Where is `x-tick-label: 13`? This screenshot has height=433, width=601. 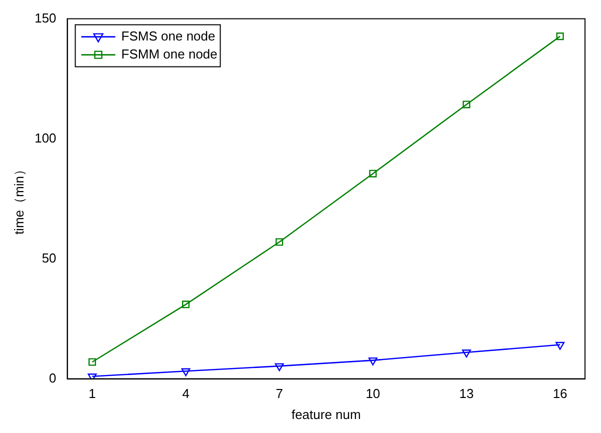
x-tick-label: 13 is located at coordinates (466, 394).